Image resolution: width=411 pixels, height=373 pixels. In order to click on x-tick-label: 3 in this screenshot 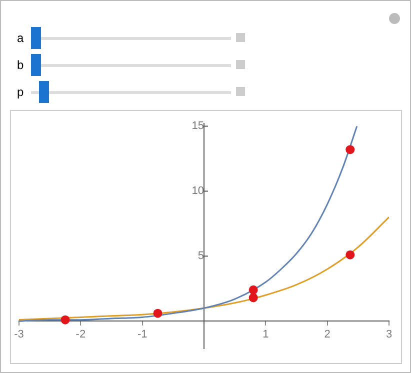, I will do `click(389, 334)`.